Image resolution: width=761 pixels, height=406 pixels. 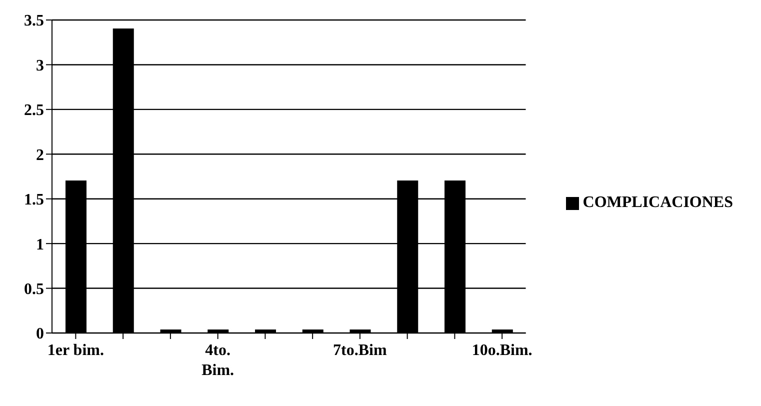 I want to click on y-tick-label: 2, so click(x=40, y=155).